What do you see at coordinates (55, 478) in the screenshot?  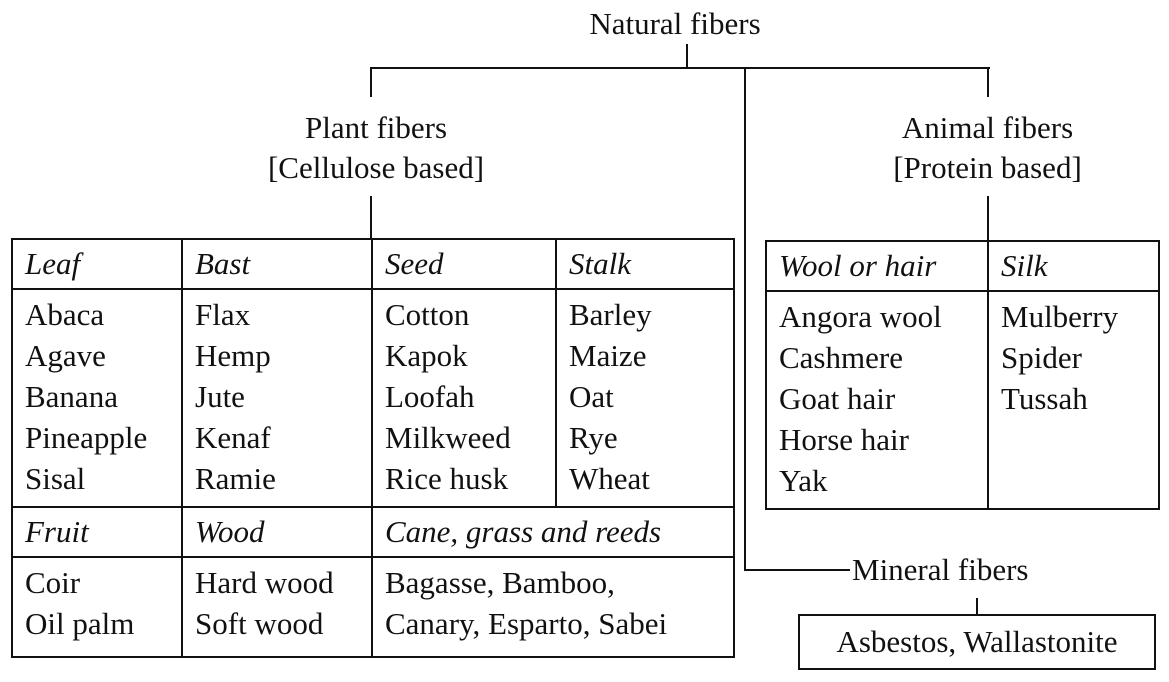 I see `list-item: Sisal` at bounding box center [55, 478].